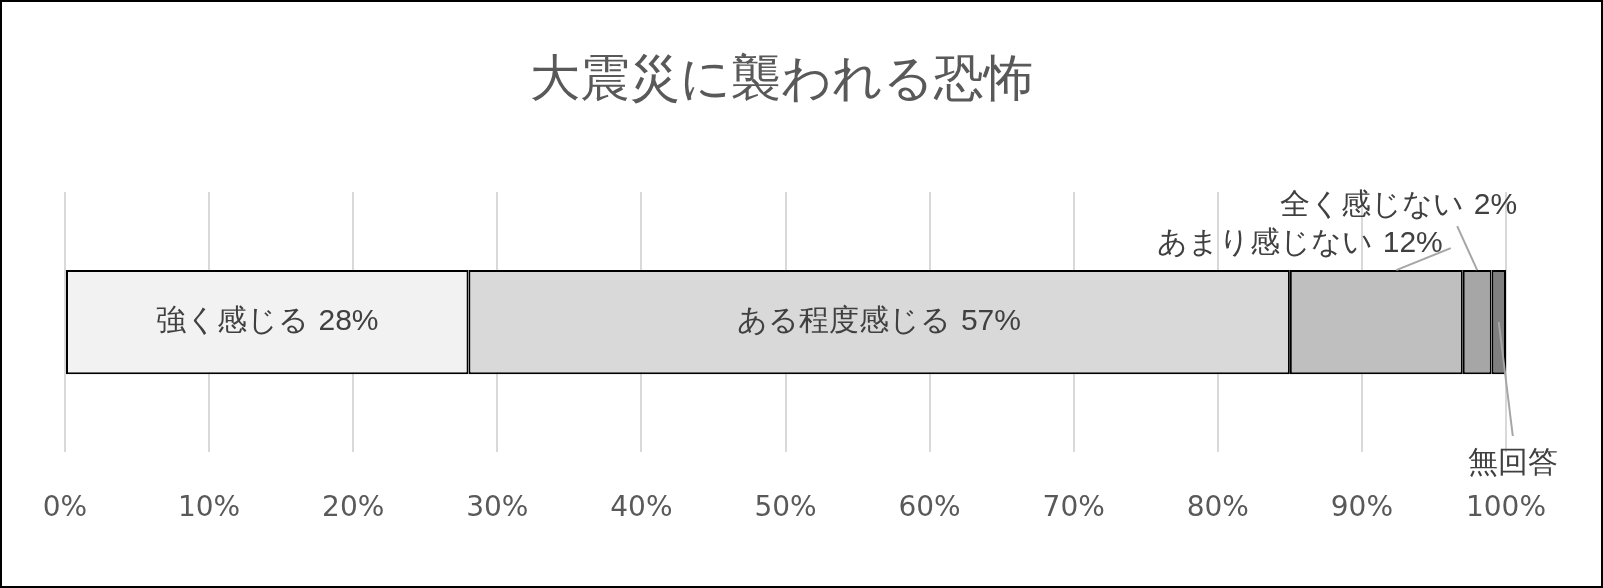 The image size is (1603, 588). Describe the element at coordinates (209, 507) in the screenshot. I see `x-tick-label: 10%` at that location.